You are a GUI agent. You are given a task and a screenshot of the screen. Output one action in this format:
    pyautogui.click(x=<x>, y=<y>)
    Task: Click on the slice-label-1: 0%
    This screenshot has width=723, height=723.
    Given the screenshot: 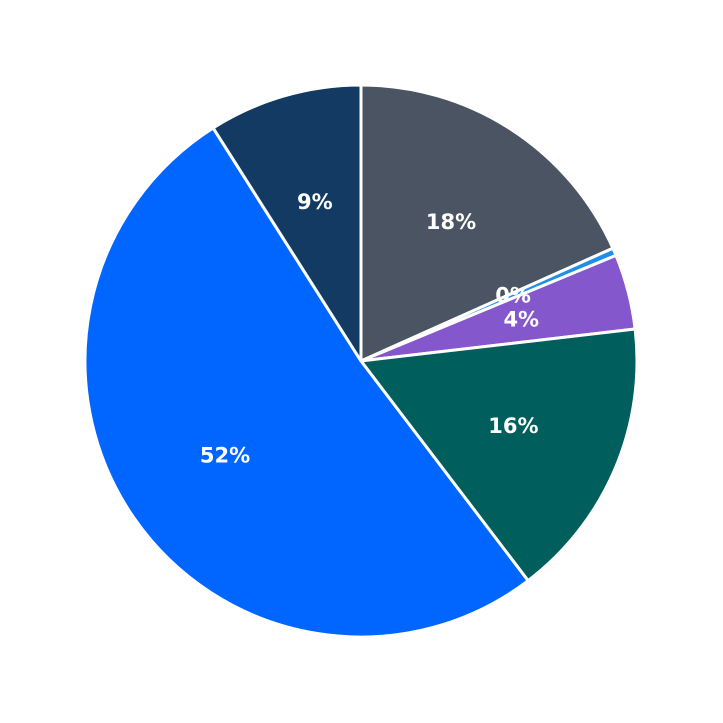 What is the action you would take?
    pyautogui.click(x=513, y=295)
    